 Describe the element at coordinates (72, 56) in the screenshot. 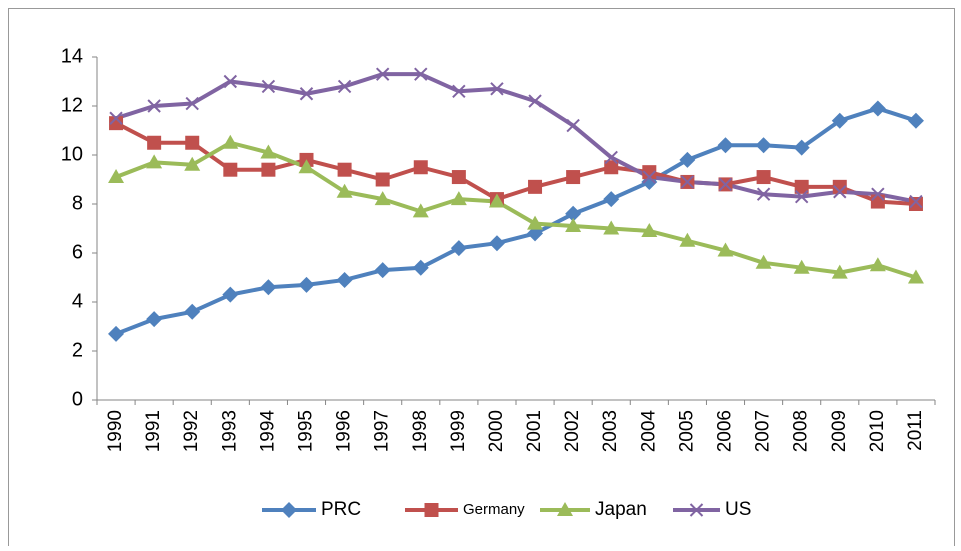

I see `y-tick-label: 14` at that location.